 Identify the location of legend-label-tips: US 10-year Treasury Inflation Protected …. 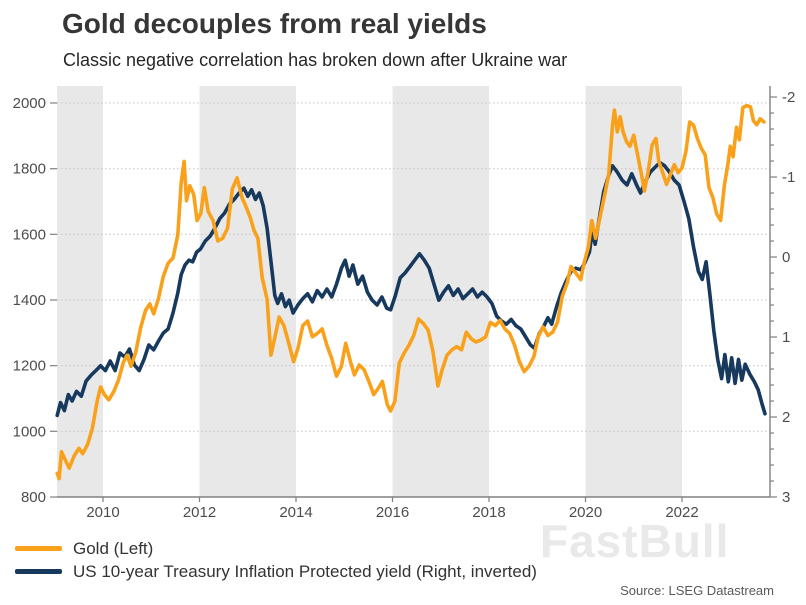
(305, 571).